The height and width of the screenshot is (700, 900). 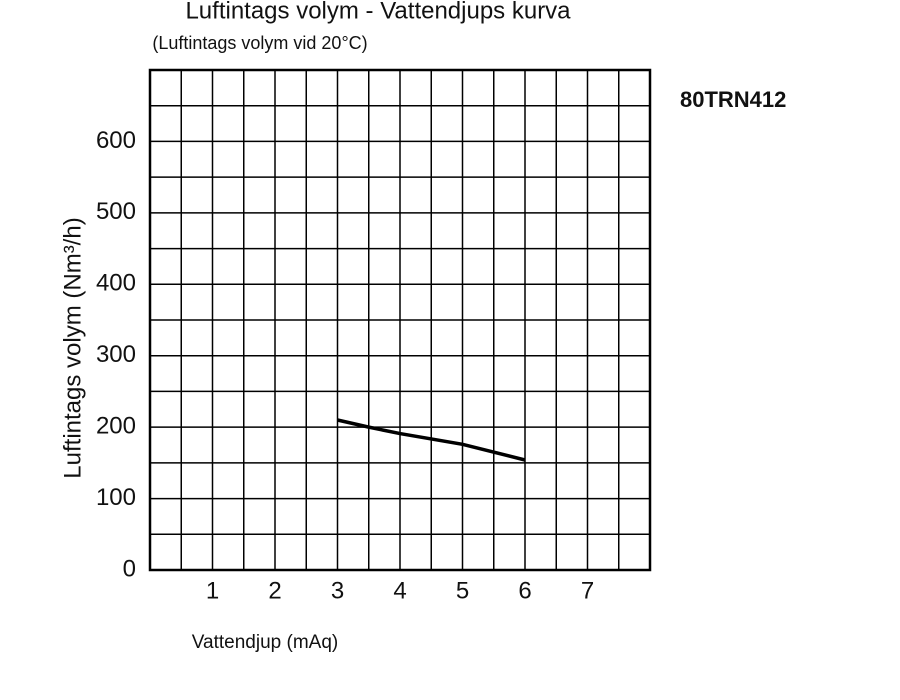 What do you see at coordinates (129, 568) in the screenshot?
I see `y-tick-label: 0` at bounding box center [129, 568].